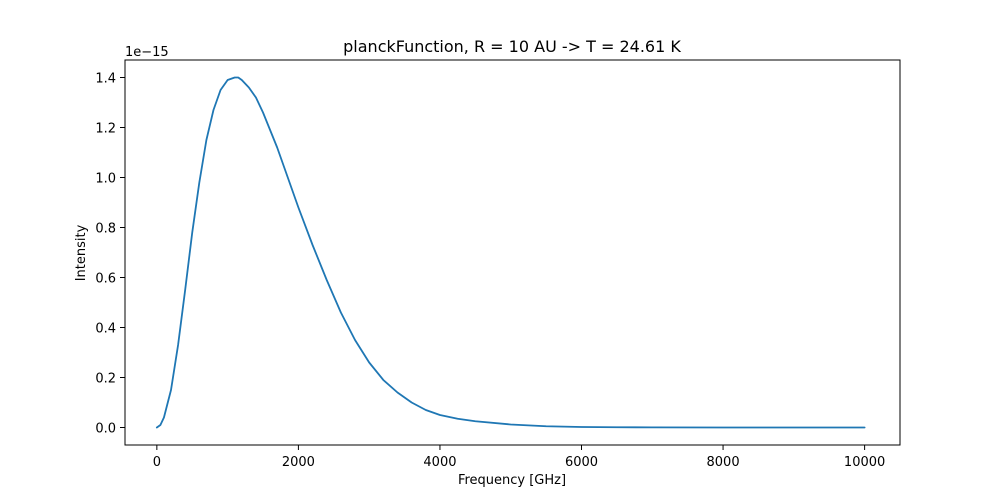 The width and height of the screenshot is (1000, 500). I want to click on y-tick-label: 0.2, so click(105, 379).